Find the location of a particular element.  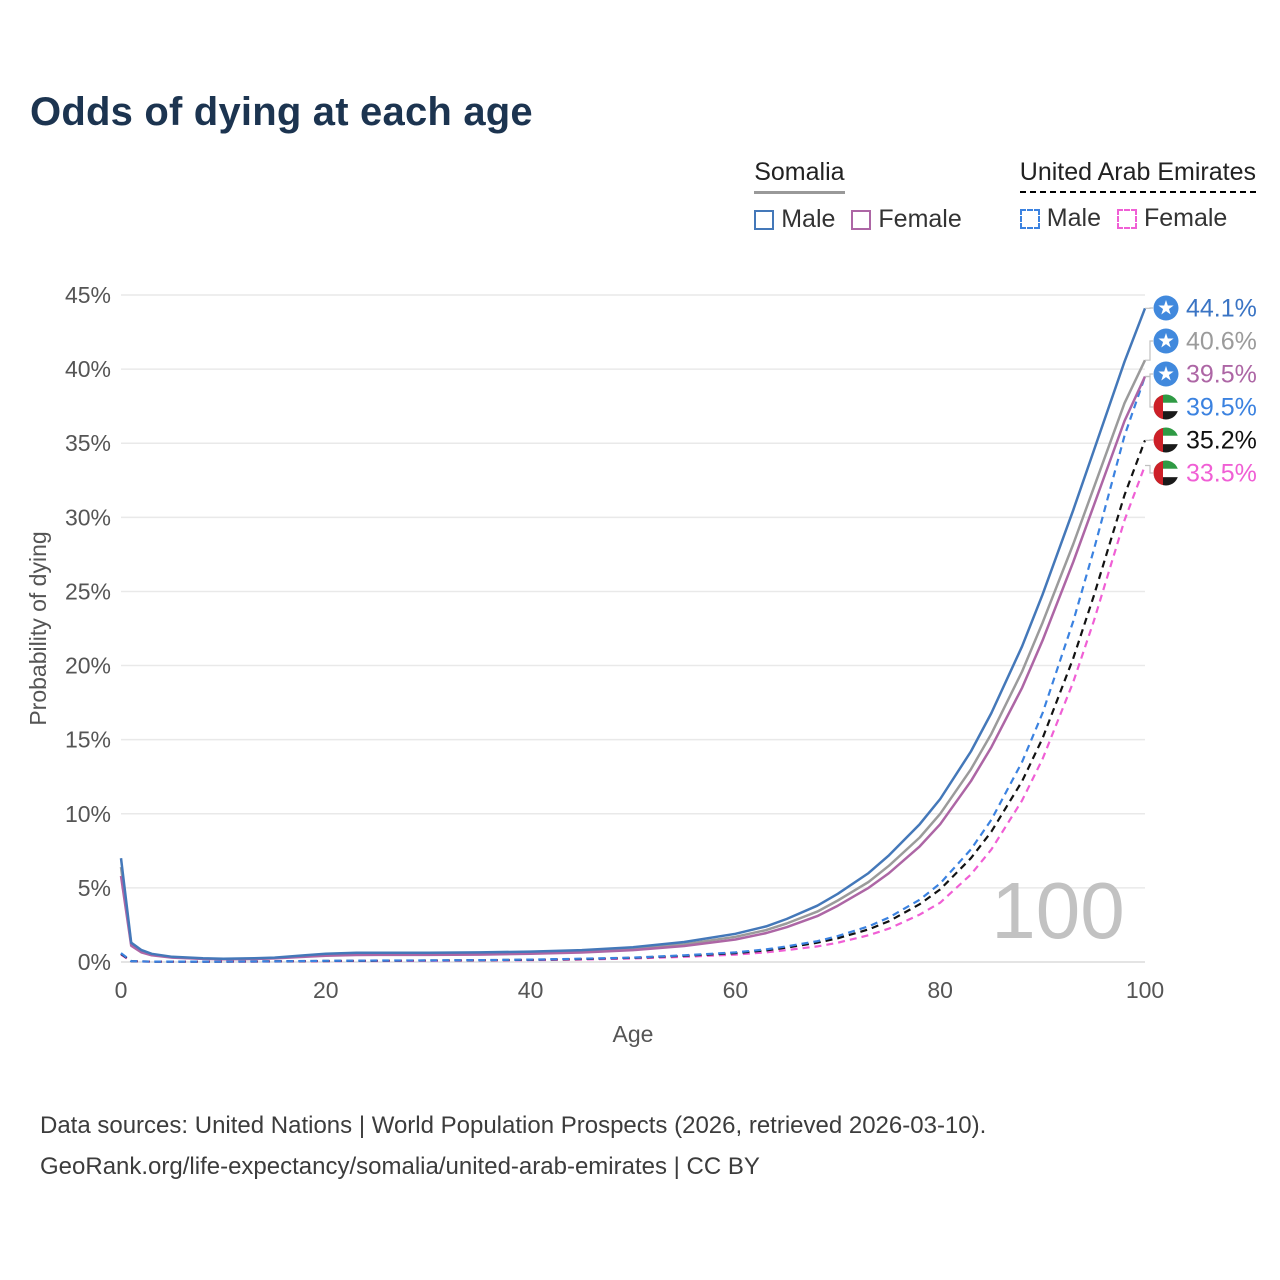

legend-group-uae: United Arab Emirates Male Female is located at coordinates (1137, 196).